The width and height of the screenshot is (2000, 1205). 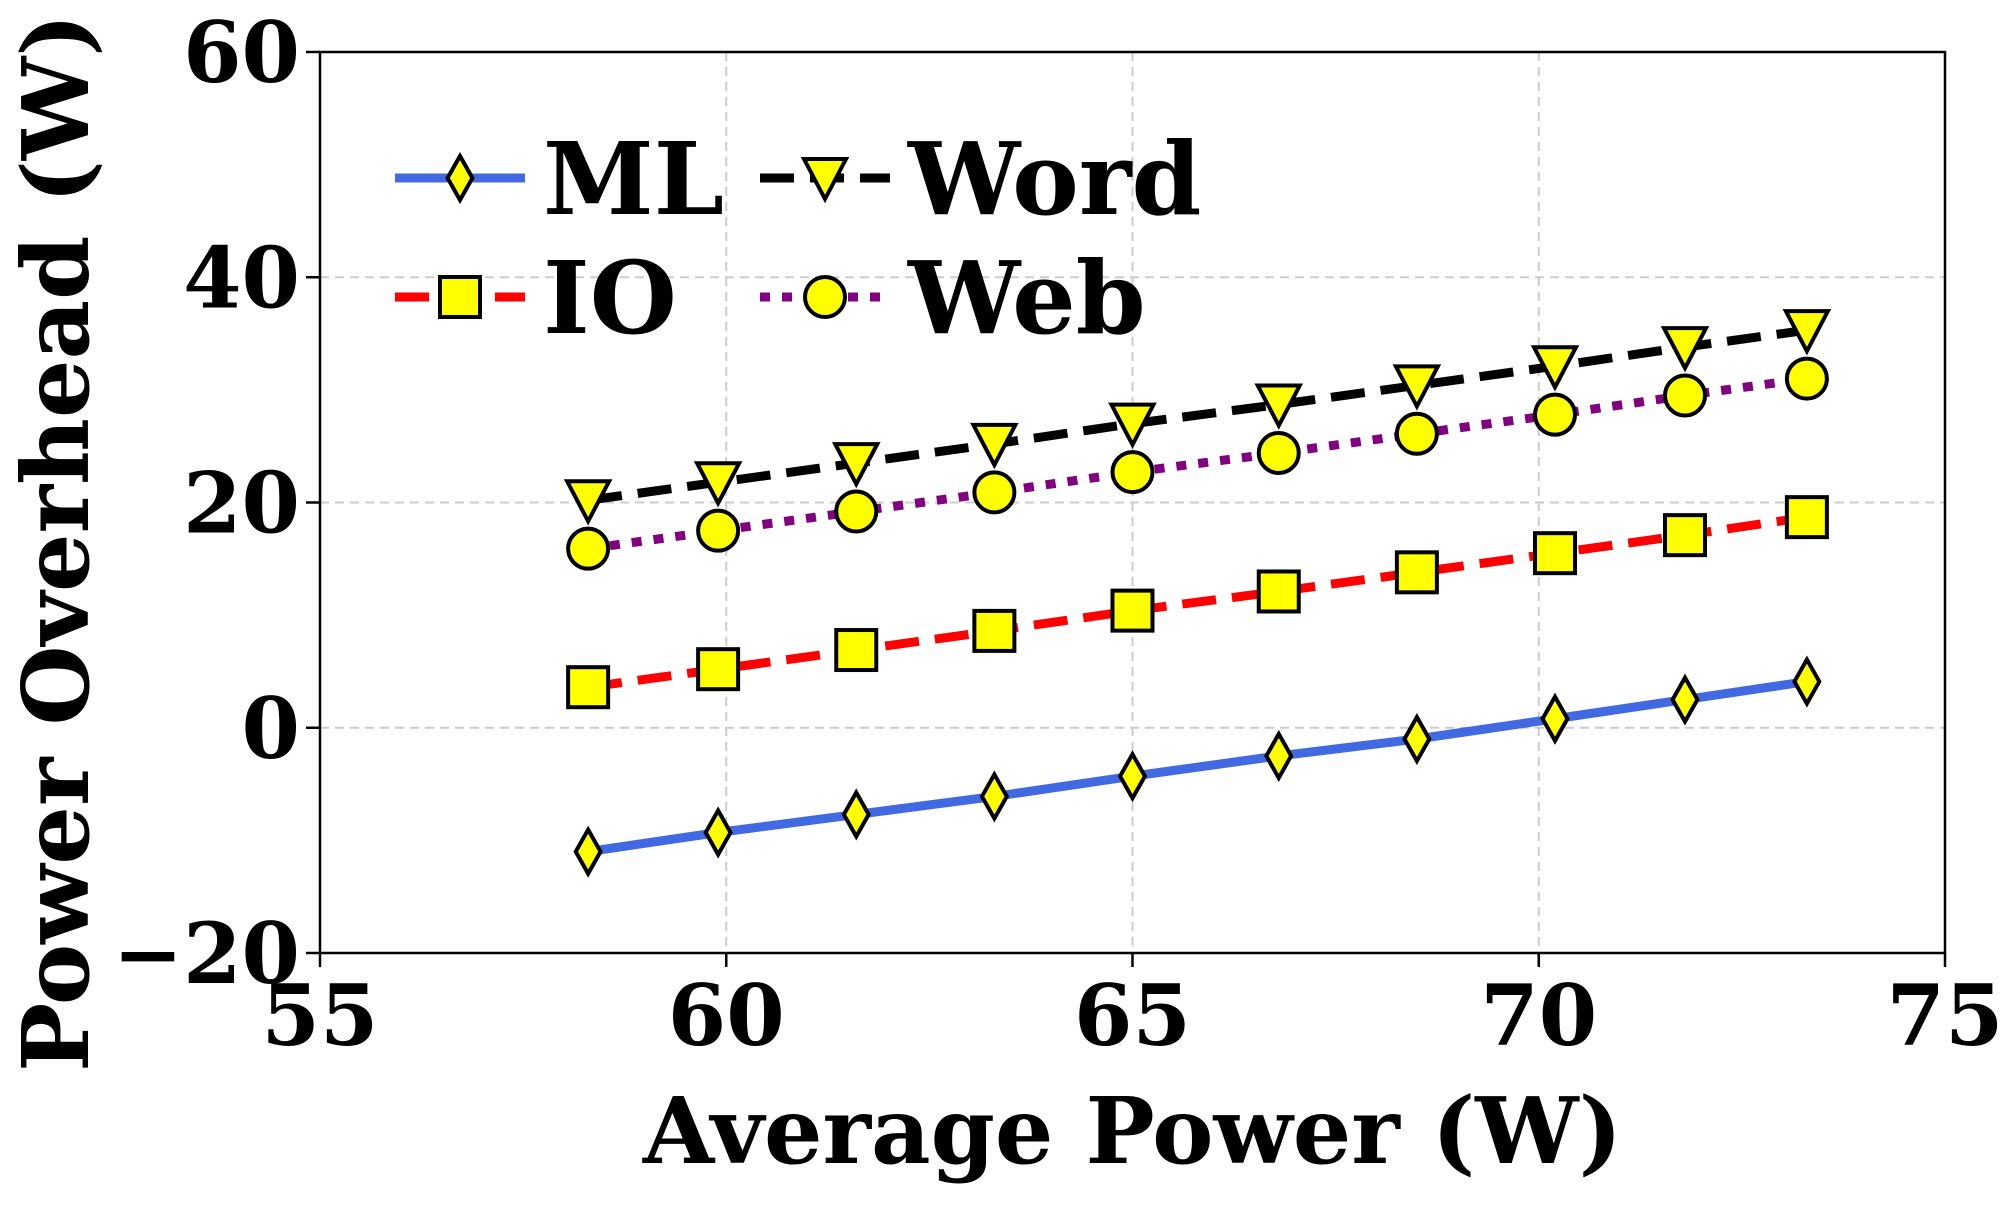 What do you see at coordinates (241, 52) in the screenshot?
I see `y-tick-label: 60` at bounding box center [241, 52].